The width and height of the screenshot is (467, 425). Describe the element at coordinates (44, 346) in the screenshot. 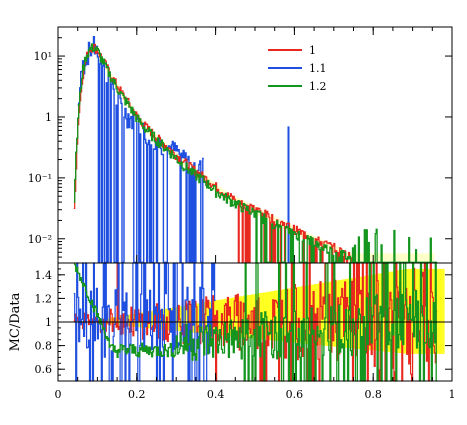

I see `ratio-y-tick-label: 0.8` at that location.